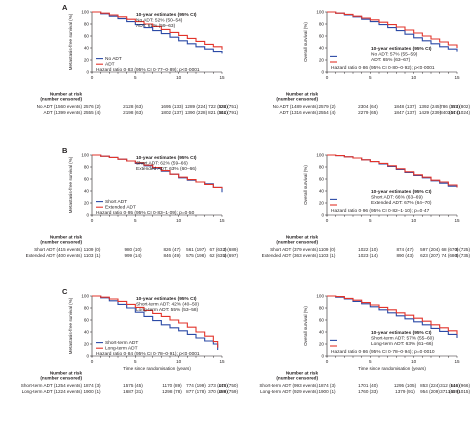 This screenshot has height=426, width=474. I want to click on at-risk-value: 999 (14), so click(133, 255).